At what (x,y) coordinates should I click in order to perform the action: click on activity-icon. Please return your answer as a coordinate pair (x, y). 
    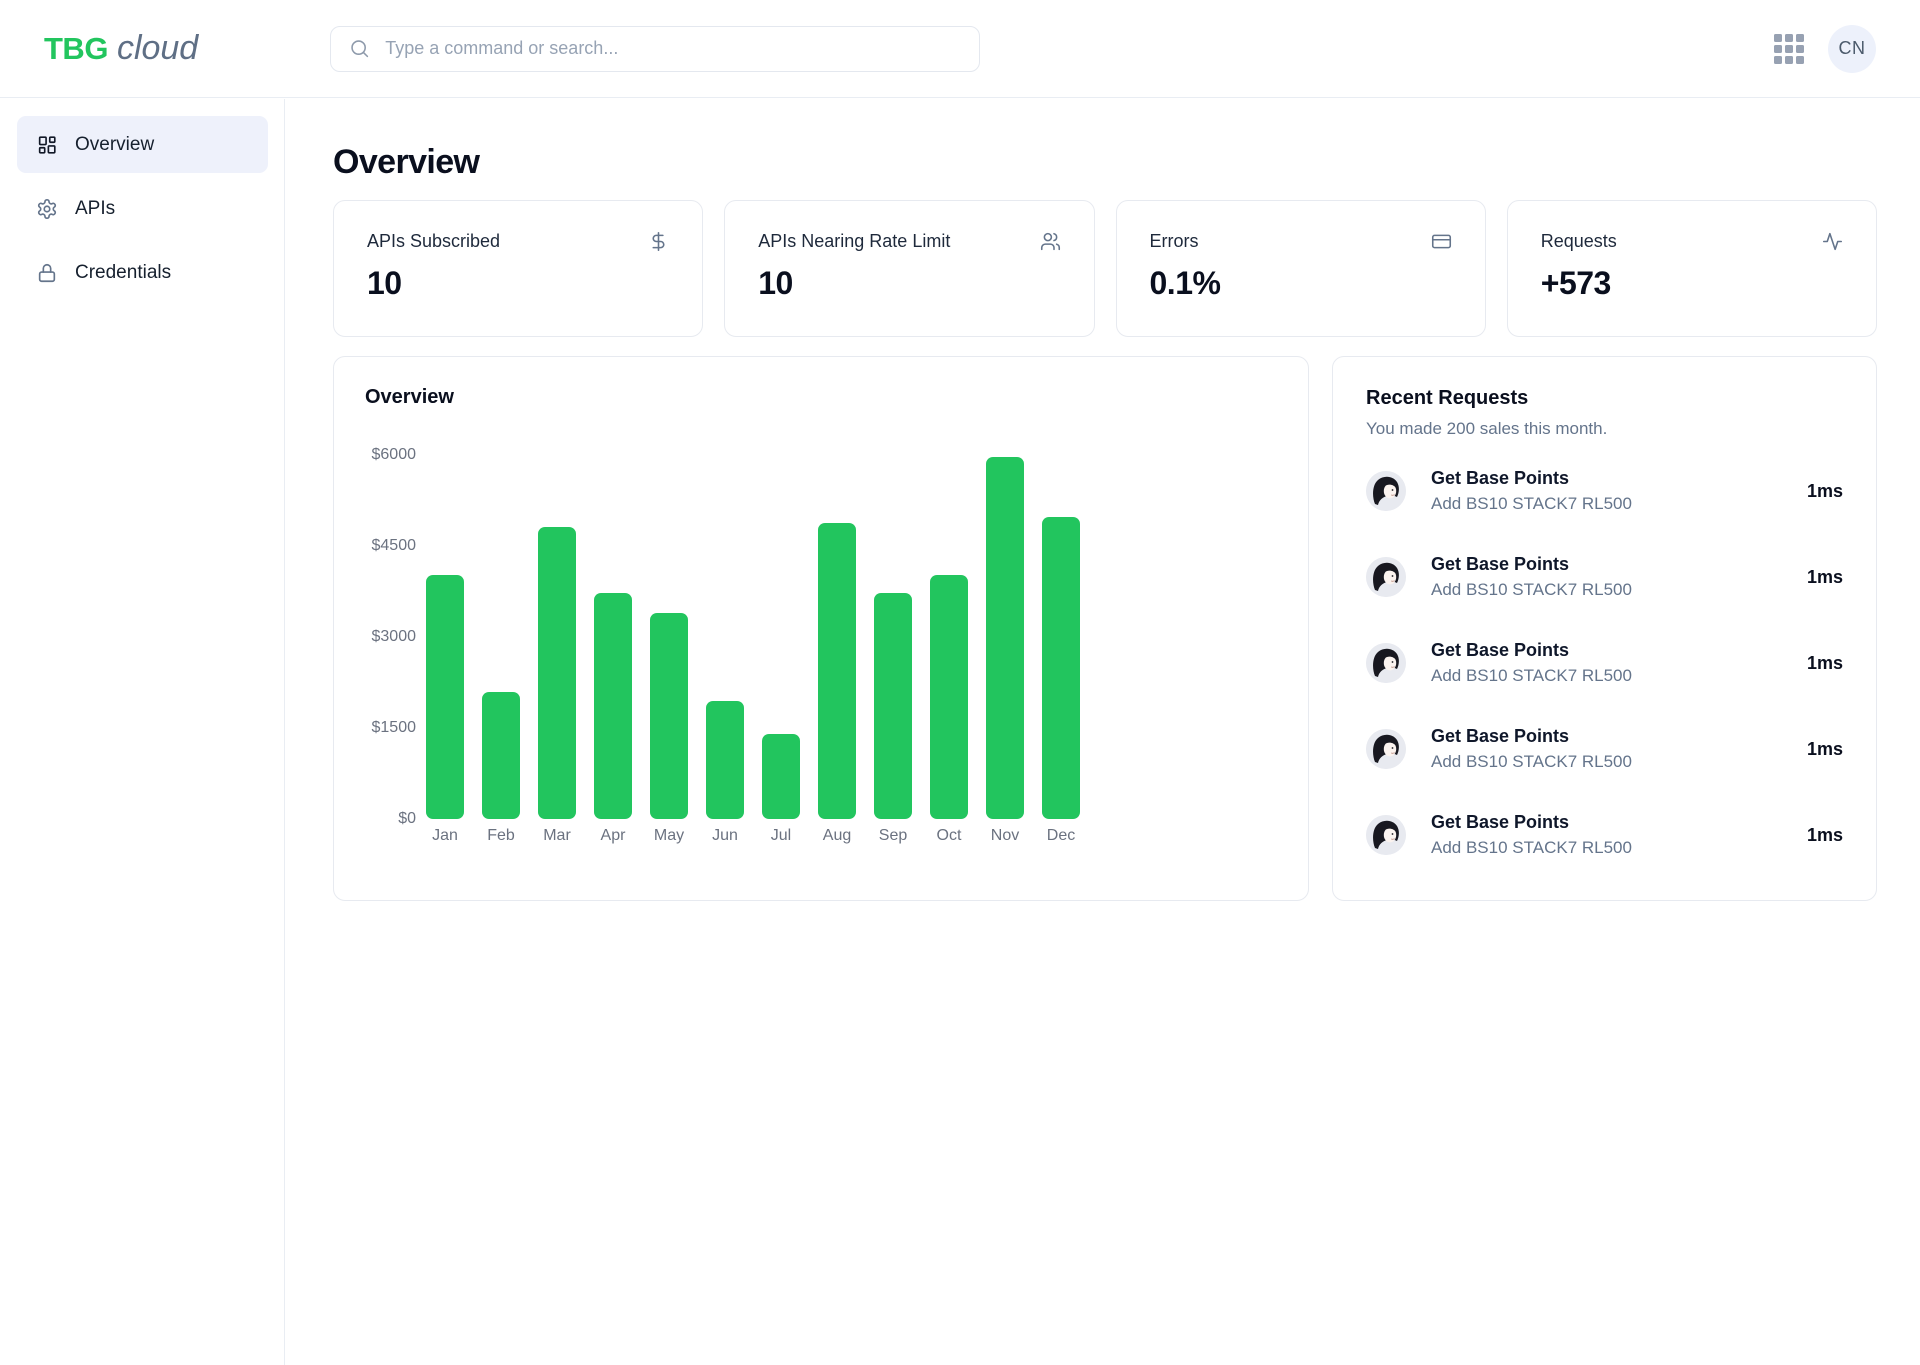
    Looking at the image, I should click on (1832, 241).